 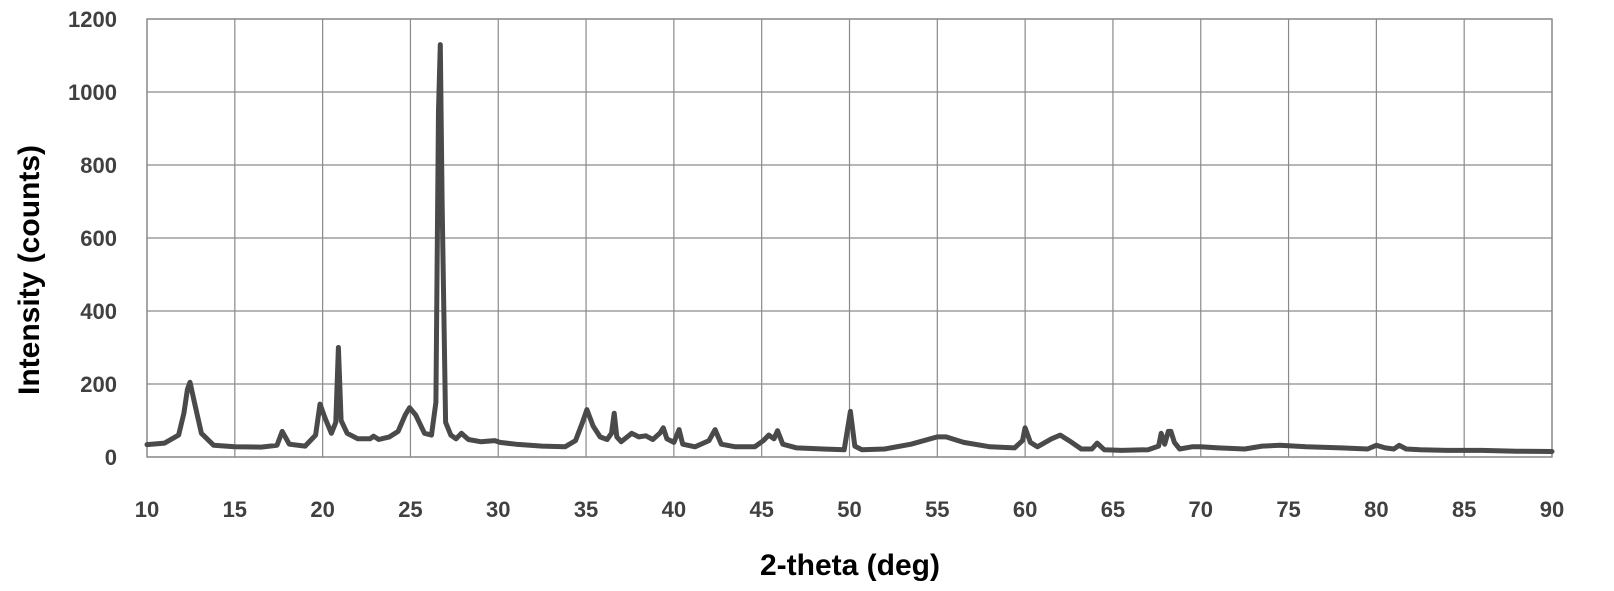 What do you see at coordinates (235, 509) in the screenshot?
I see `x-tick-label: 15` at bounding box center [235, 509].